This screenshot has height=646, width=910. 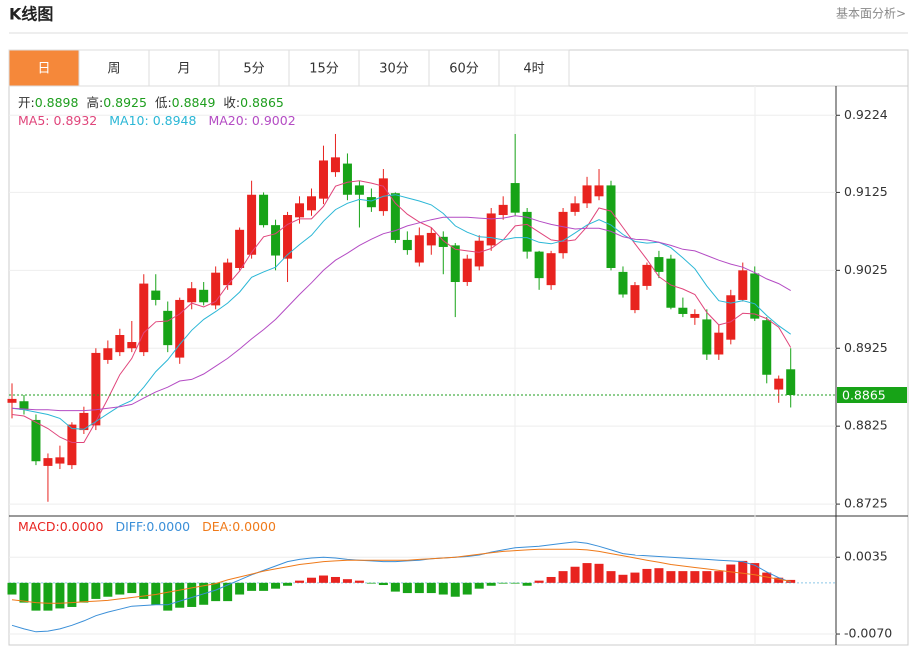 What do you see at coordinates (866, 556) in the screenshot?
I see `y-tick-label: 0.0035` at bounding box center [866, 556].